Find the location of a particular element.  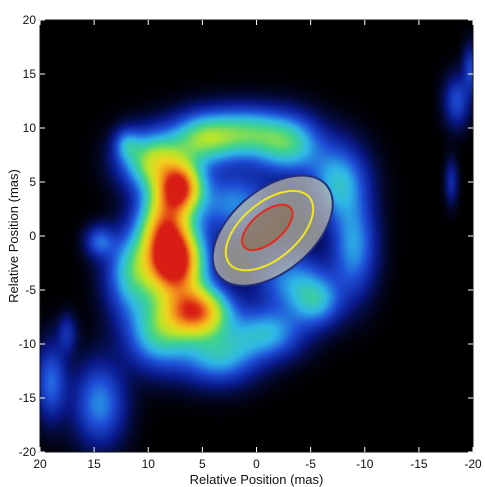

y-tick-label: -5 is located at coordinates (30, 290).